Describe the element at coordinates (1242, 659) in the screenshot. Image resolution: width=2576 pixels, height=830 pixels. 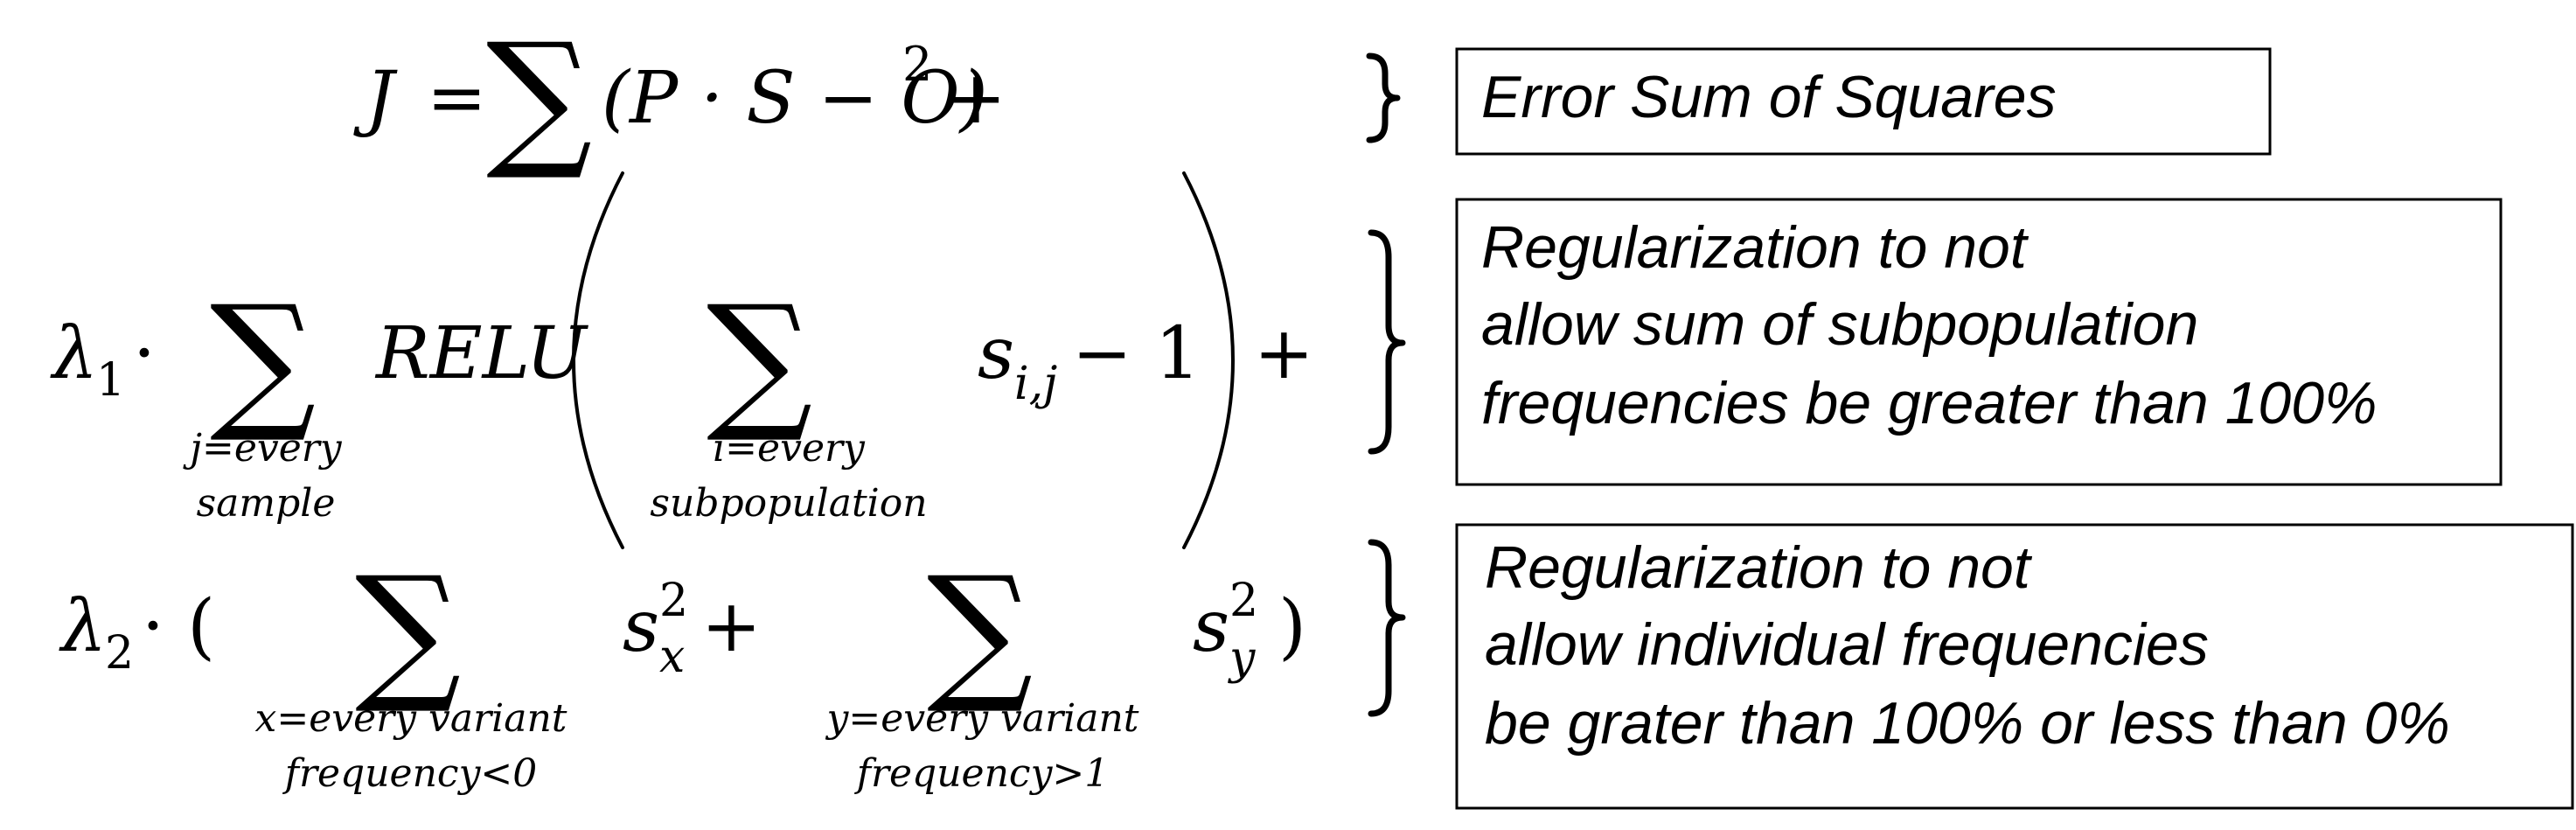
I see `s-y-subscript: y` at that location.